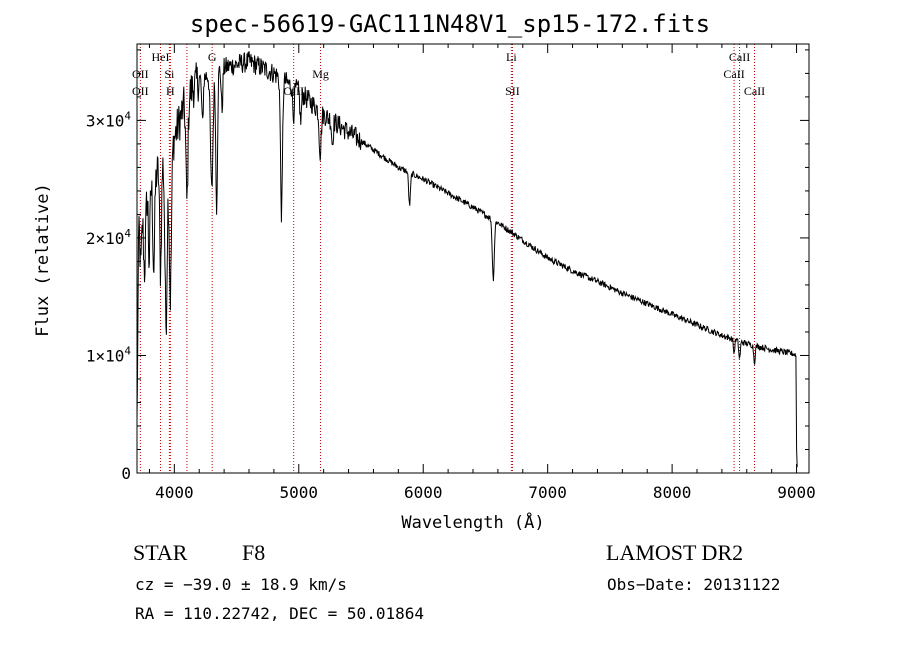  What do you see at coordinates (796, 492) in the screenshot?
I see `x-tick-label: 9000` at bounding box center [796, 492].